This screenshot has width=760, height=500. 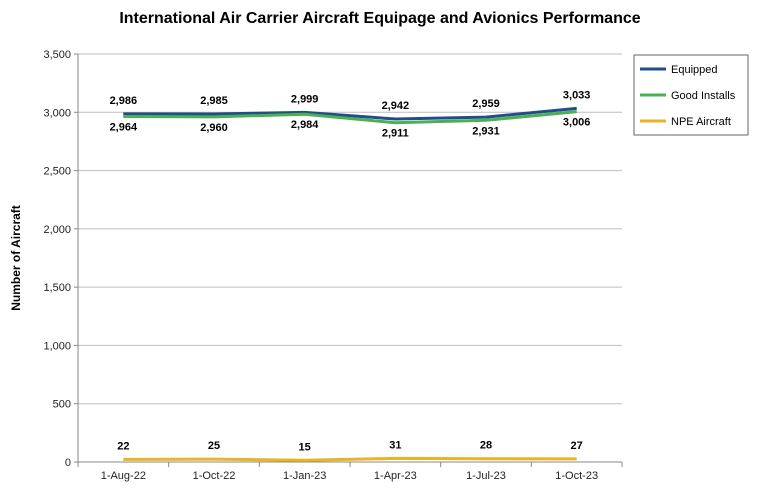 I want to click on data-label: 22, so click(x=123, y=446).